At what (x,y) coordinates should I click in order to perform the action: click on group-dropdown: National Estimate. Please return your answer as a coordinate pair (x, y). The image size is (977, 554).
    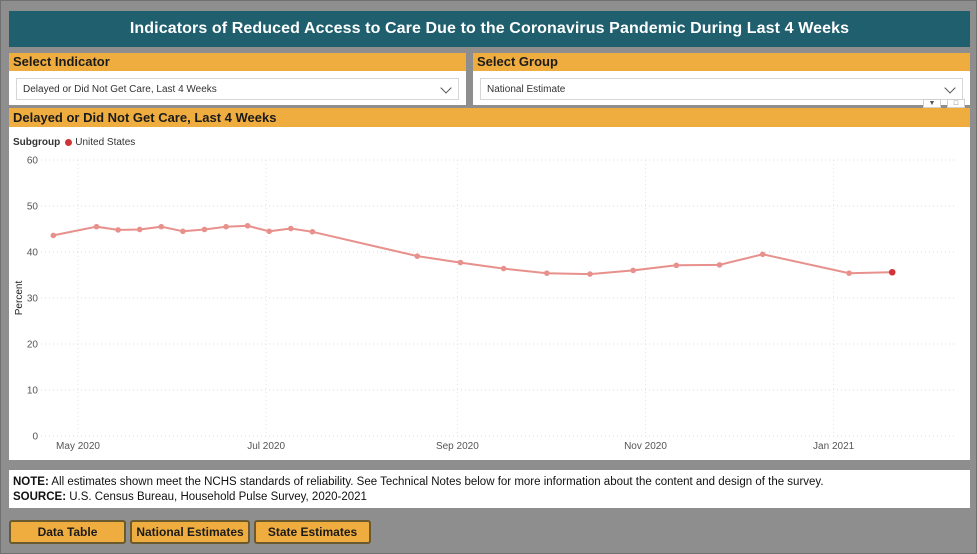
    Looking at the image, I should click on (721, 89).